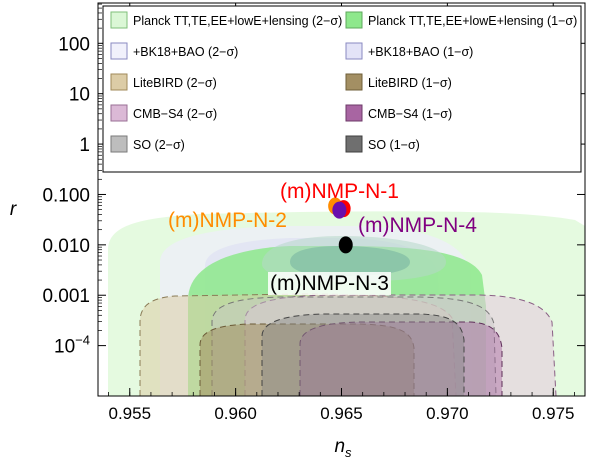  I want to click on y-tick-label: 10⁻⁴, so click(72, 345).